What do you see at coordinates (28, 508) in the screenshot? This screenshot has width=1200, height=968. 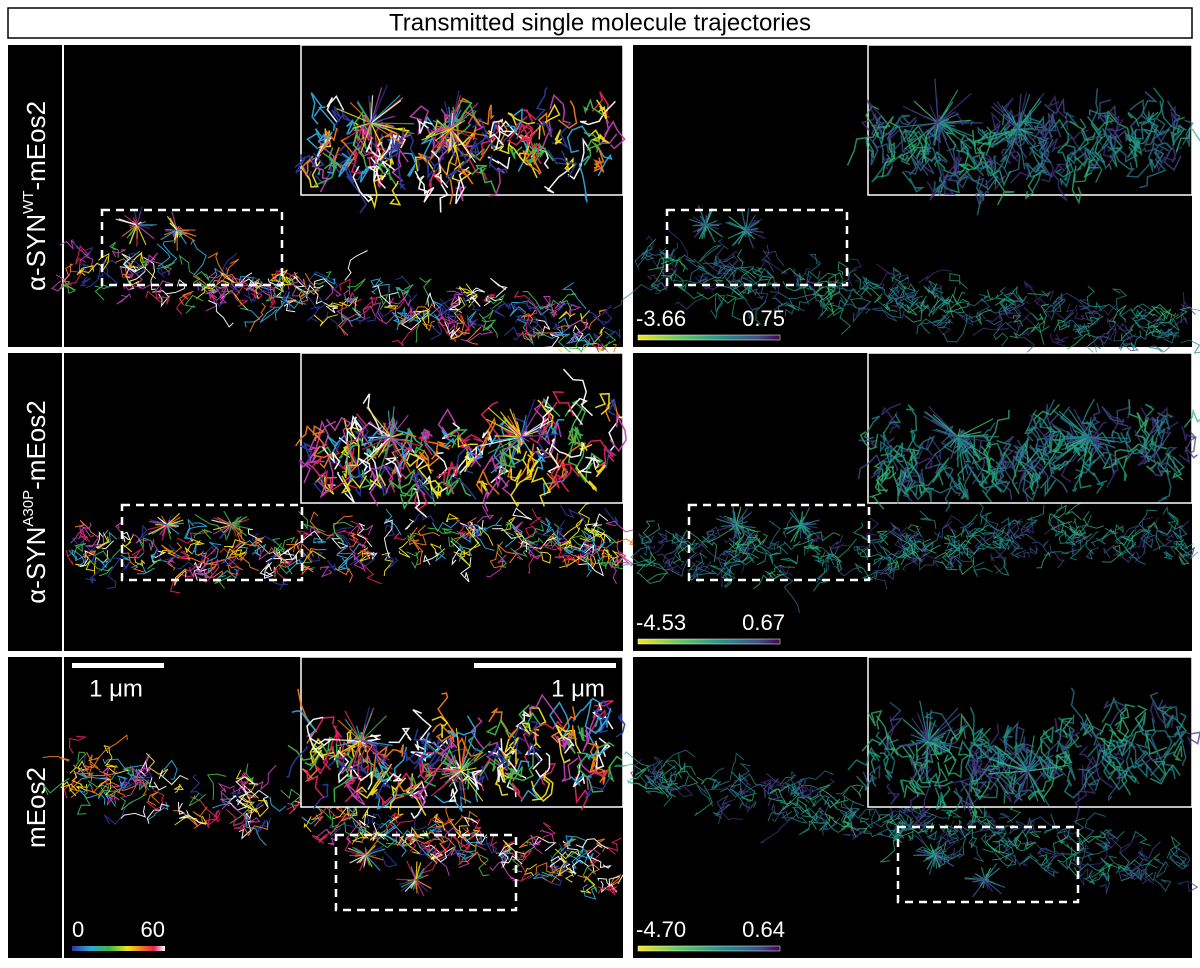 I see `row-label-sup: A30P` at bounding box center [28, 508].